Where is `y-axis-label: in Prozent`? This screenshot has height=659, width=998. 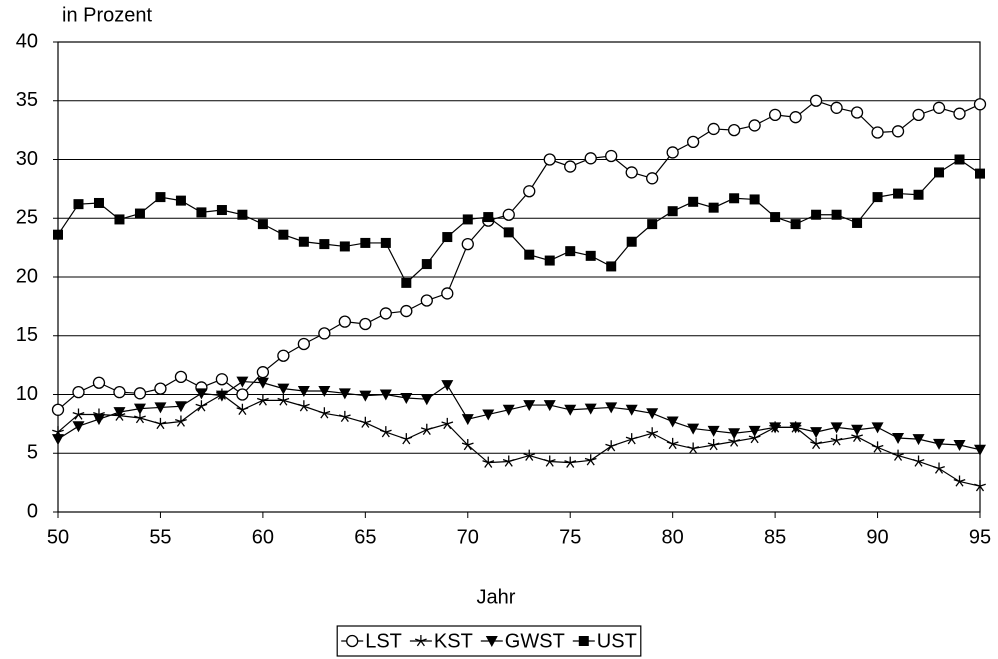 y-axis-label: in Prozent is located at coordinates (107, 15).